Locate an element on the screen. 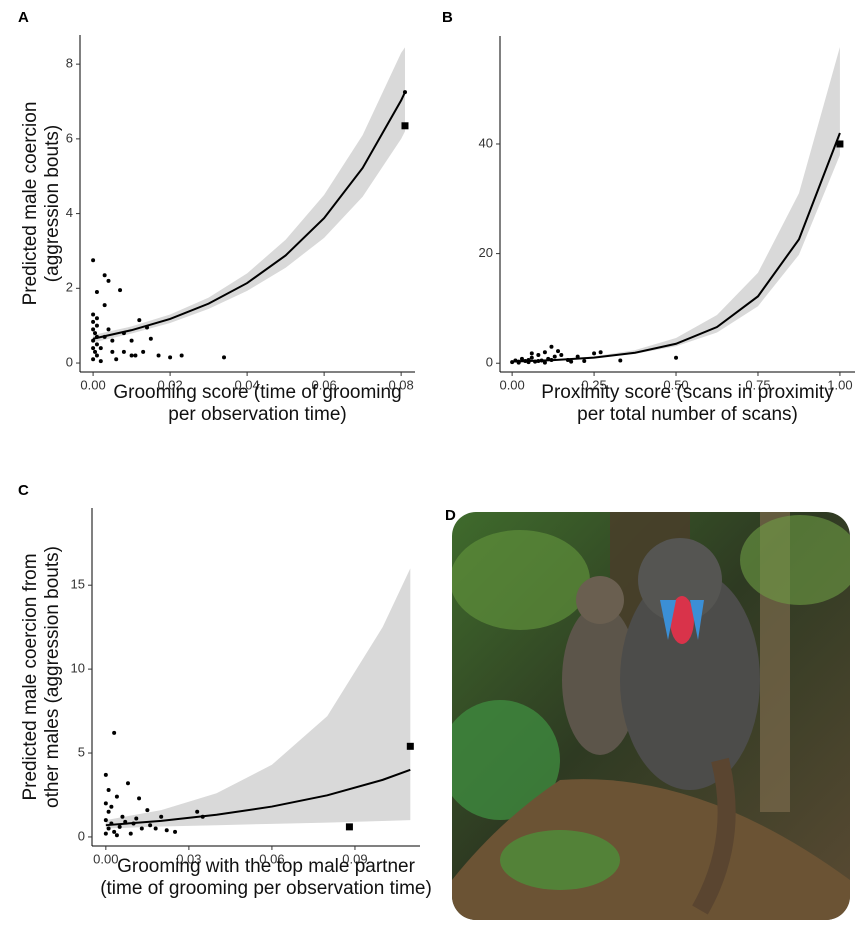 The height and width of the screenshot is (925, 856). x-tick-label: 0.06 is located at coordinates (323, 384).